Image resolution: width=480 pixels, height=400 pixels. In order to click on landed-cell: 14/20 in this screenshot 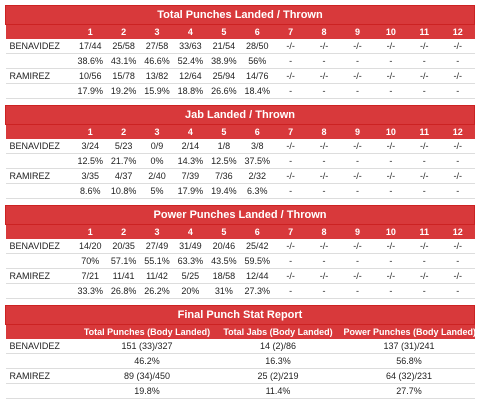, I will do `click(90, 246)`.